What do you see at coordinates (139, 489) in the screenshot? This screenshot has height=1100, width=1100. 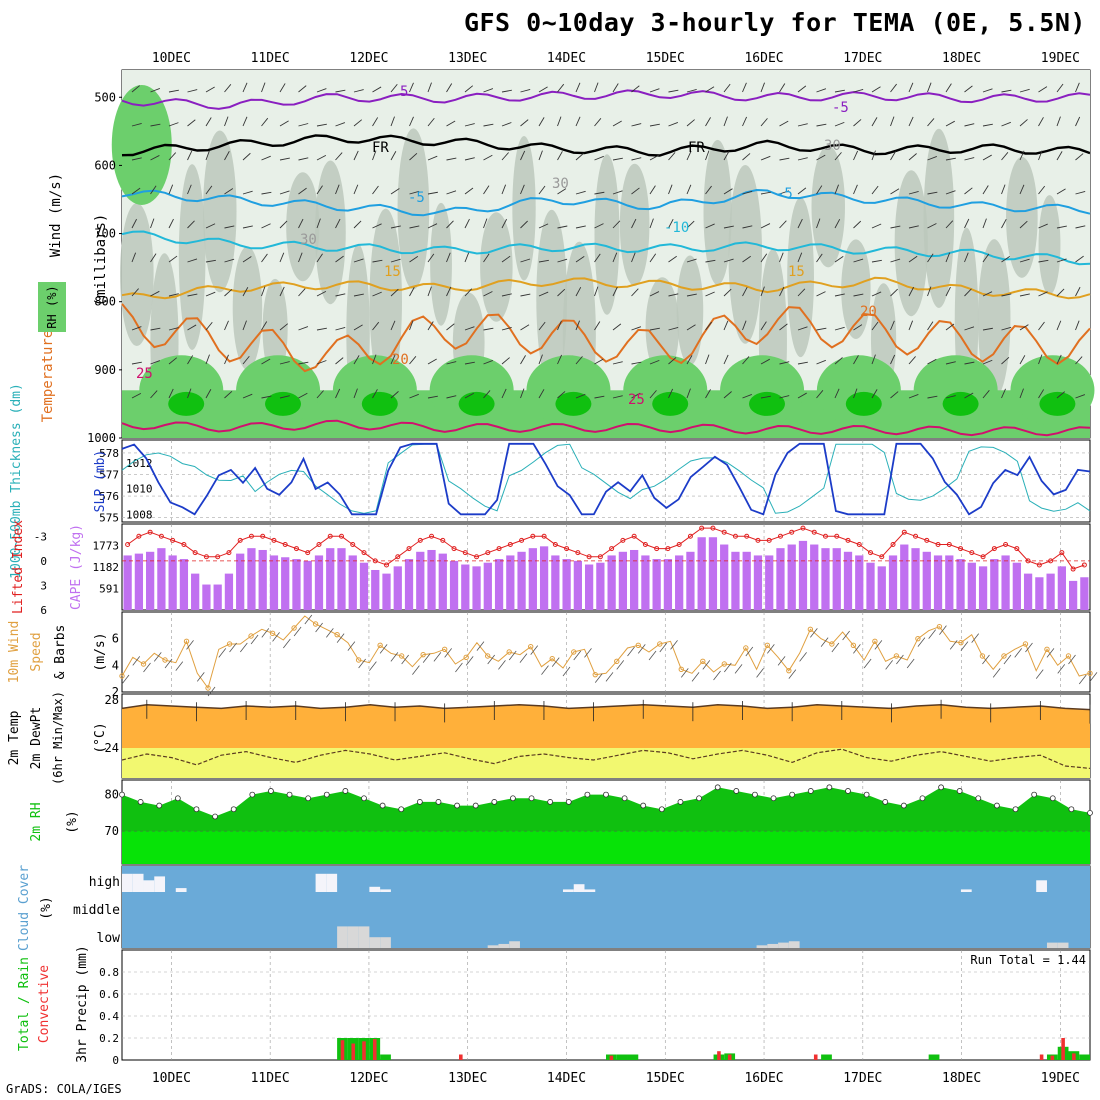 I see `slp-tick-label: 1010` at bounding box center [139, 489].